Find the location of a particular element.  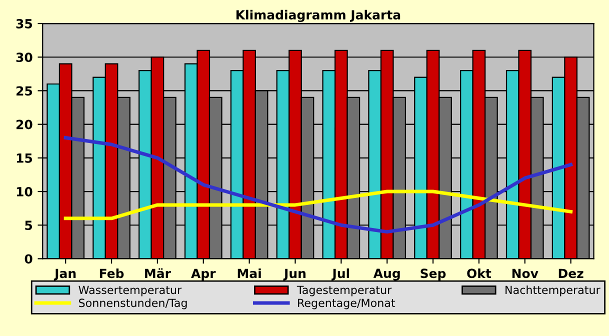

y-tick-label: 15 is located at coordinates (24, 158).